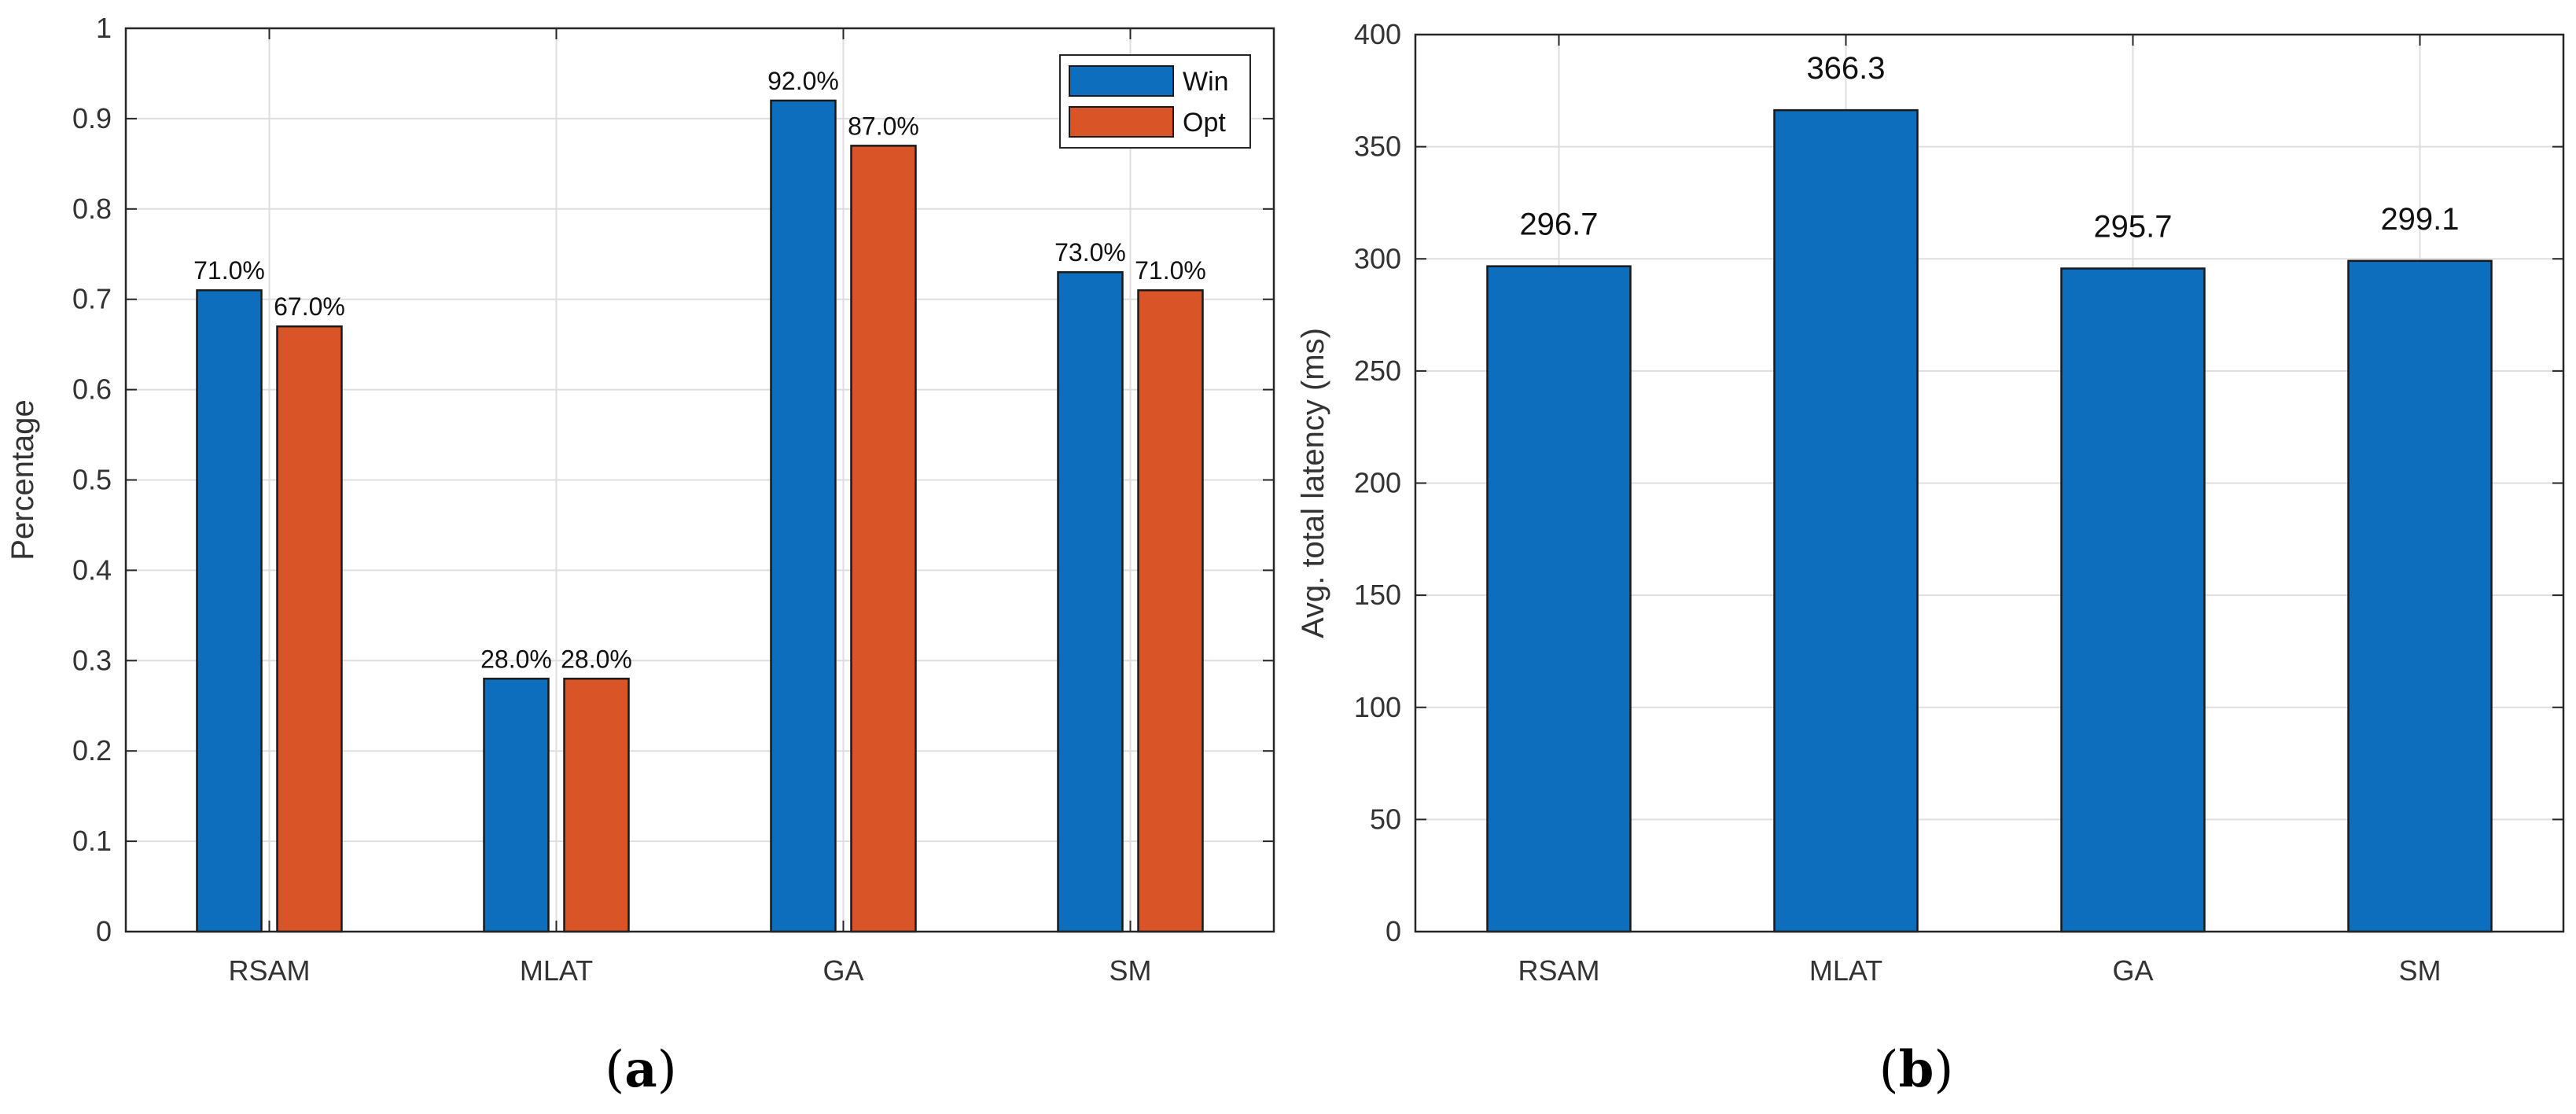 The width and height of the screenshot is (2576, 1114). I want to click on data-label: 67.0%, so click(309, 306).